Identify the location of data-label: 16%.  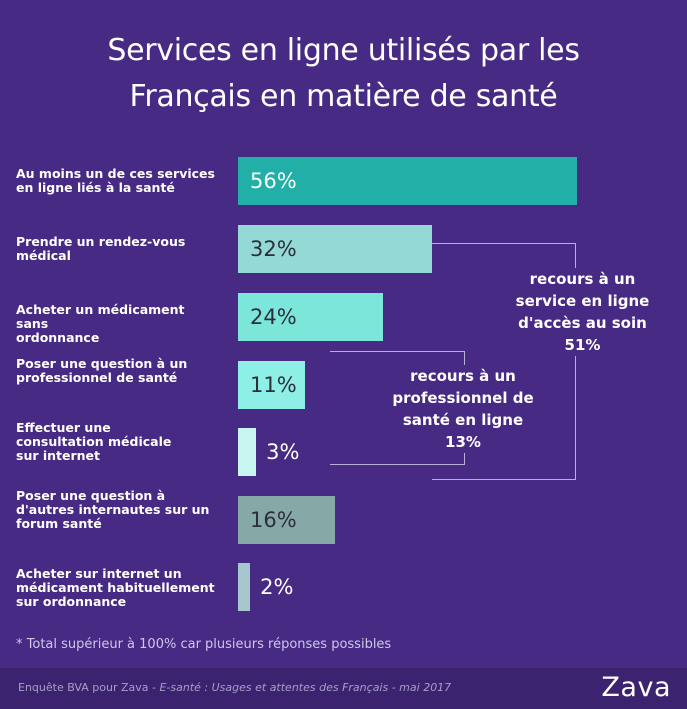
(273, 520).